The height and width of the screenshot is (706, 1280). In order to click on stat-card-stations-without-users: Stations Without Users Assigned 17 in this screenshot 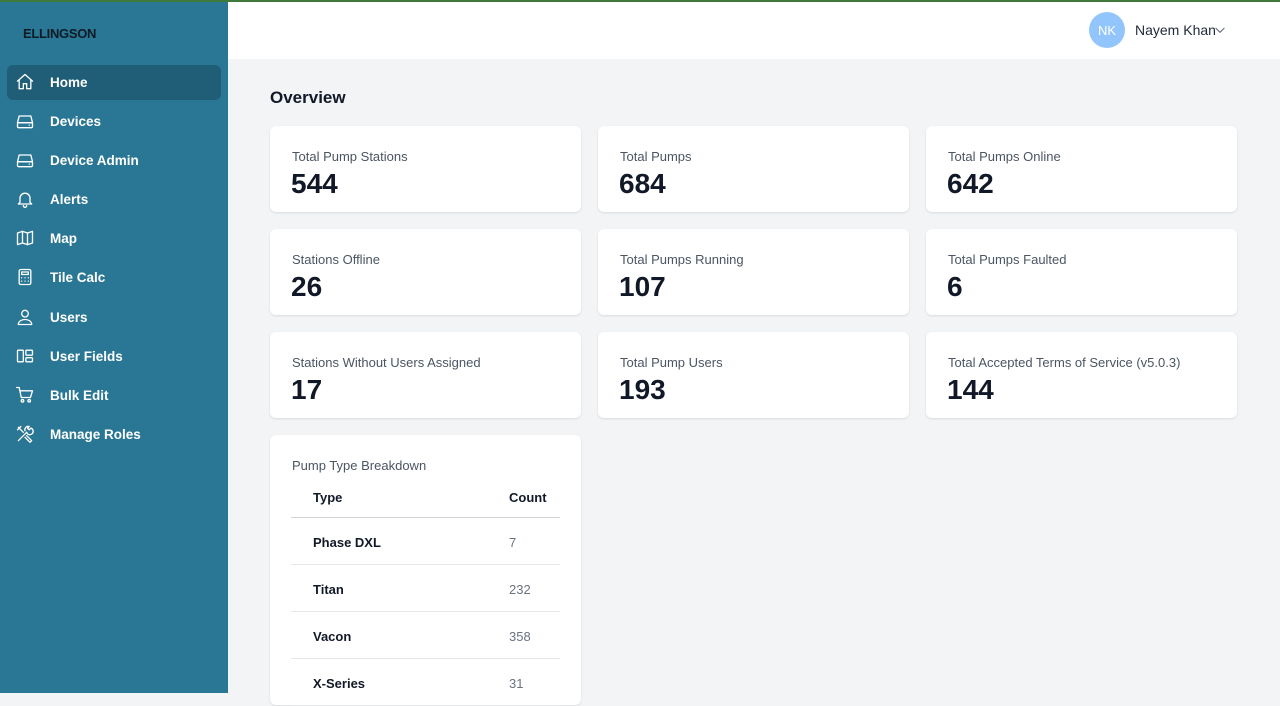, I will do `click(425, 375)`.